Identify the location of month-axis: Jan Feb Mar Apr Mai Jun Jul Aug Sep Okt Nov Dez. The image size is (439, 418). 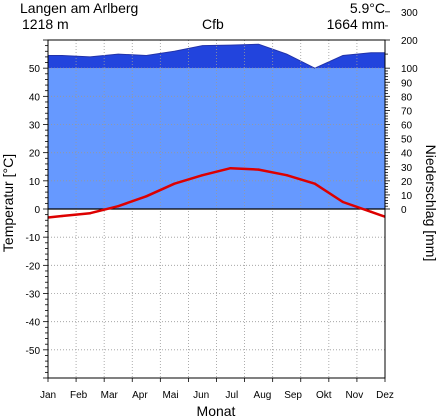
(217, 389).